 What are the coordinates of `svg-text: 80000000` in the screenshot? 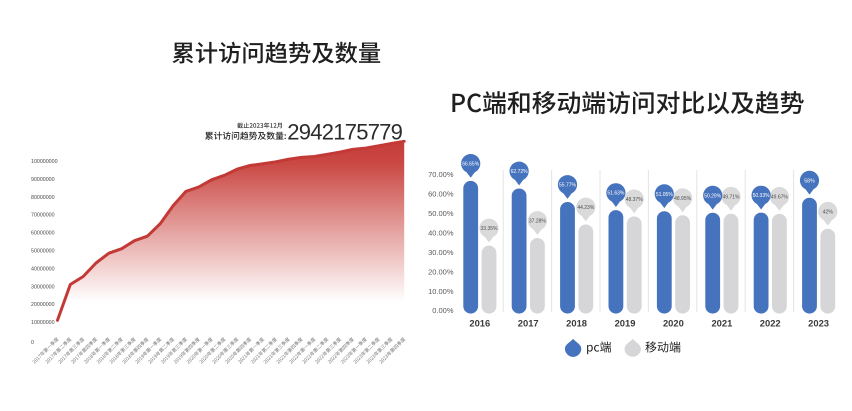 It's located at (43, 198).